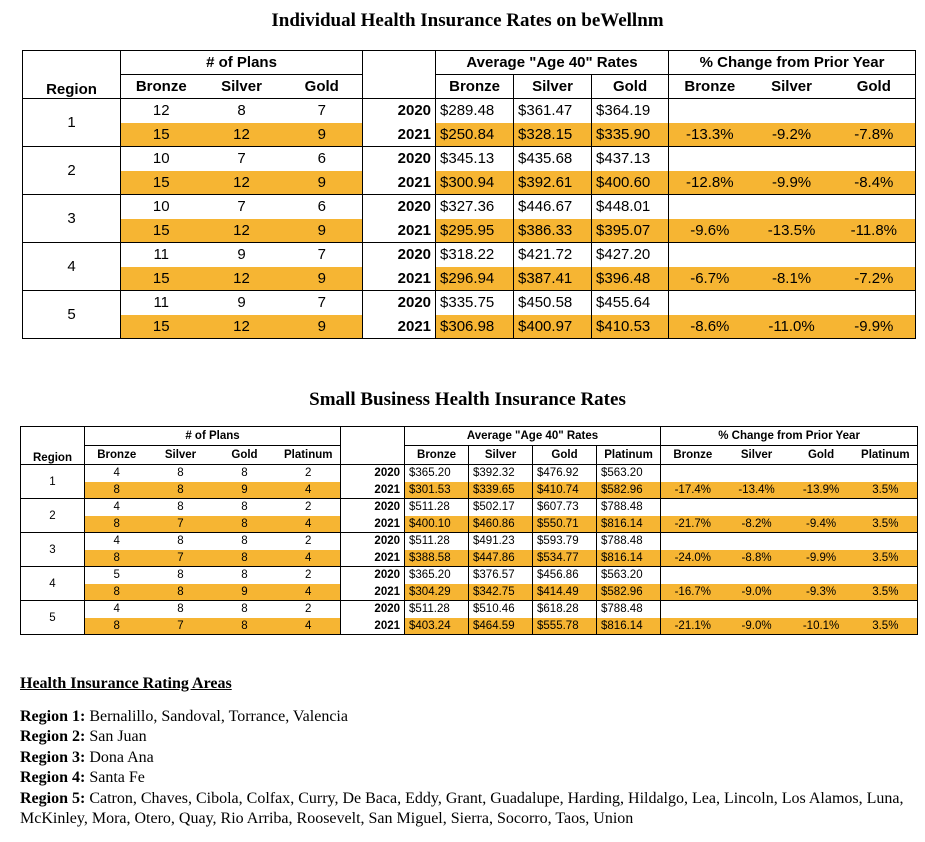  What do you see at coordinates (789, 436) in the screenshot?
I see `group-header: % Change from Prior Year` at bounding box center [789, 436].